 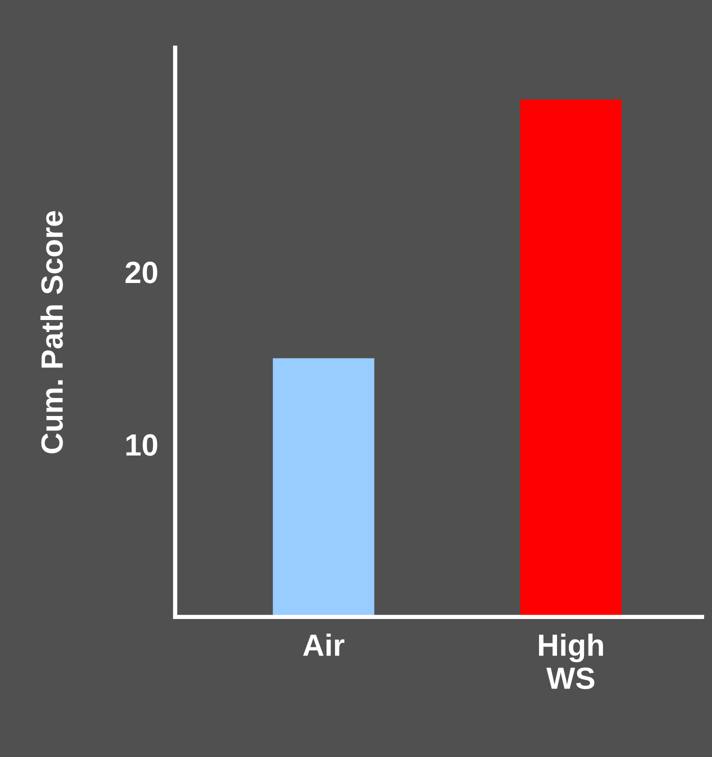 What do you see at coordinates (142, 445) in the screenshot?
I see `y-tick-label: 10` at bounding box center [142, 445].